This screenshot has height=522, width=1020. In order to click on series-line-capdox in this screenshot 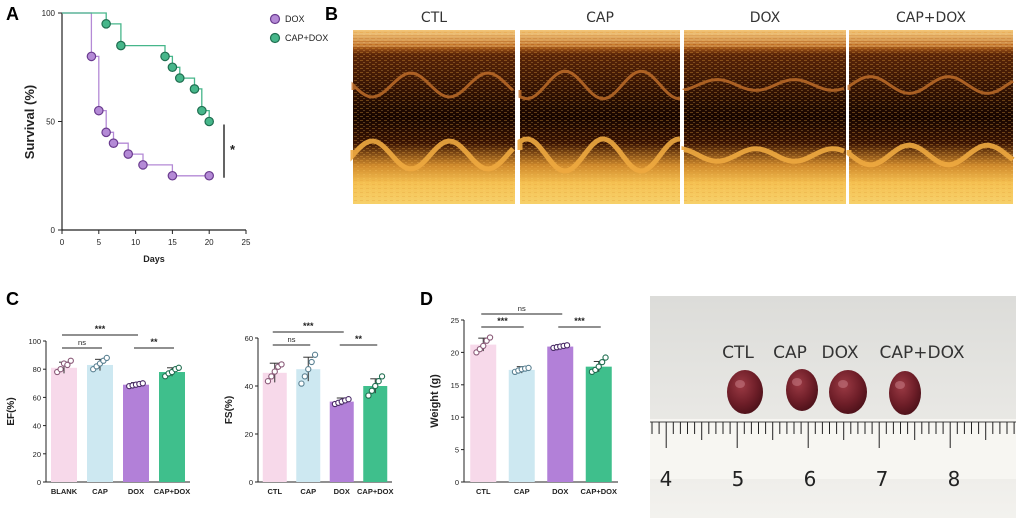, I will do `click(136, 67)`.